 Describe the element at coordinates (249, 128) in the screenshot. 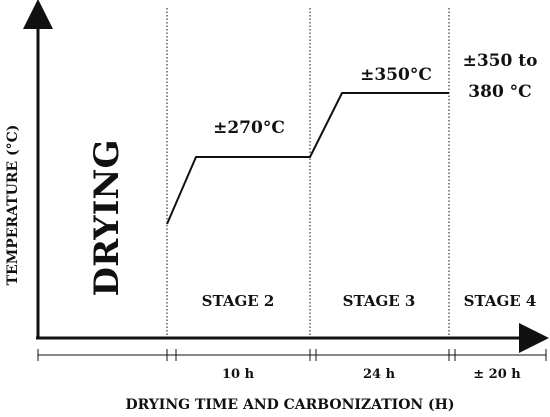

I see `stage-2-temperature: ±270°C` at that location.